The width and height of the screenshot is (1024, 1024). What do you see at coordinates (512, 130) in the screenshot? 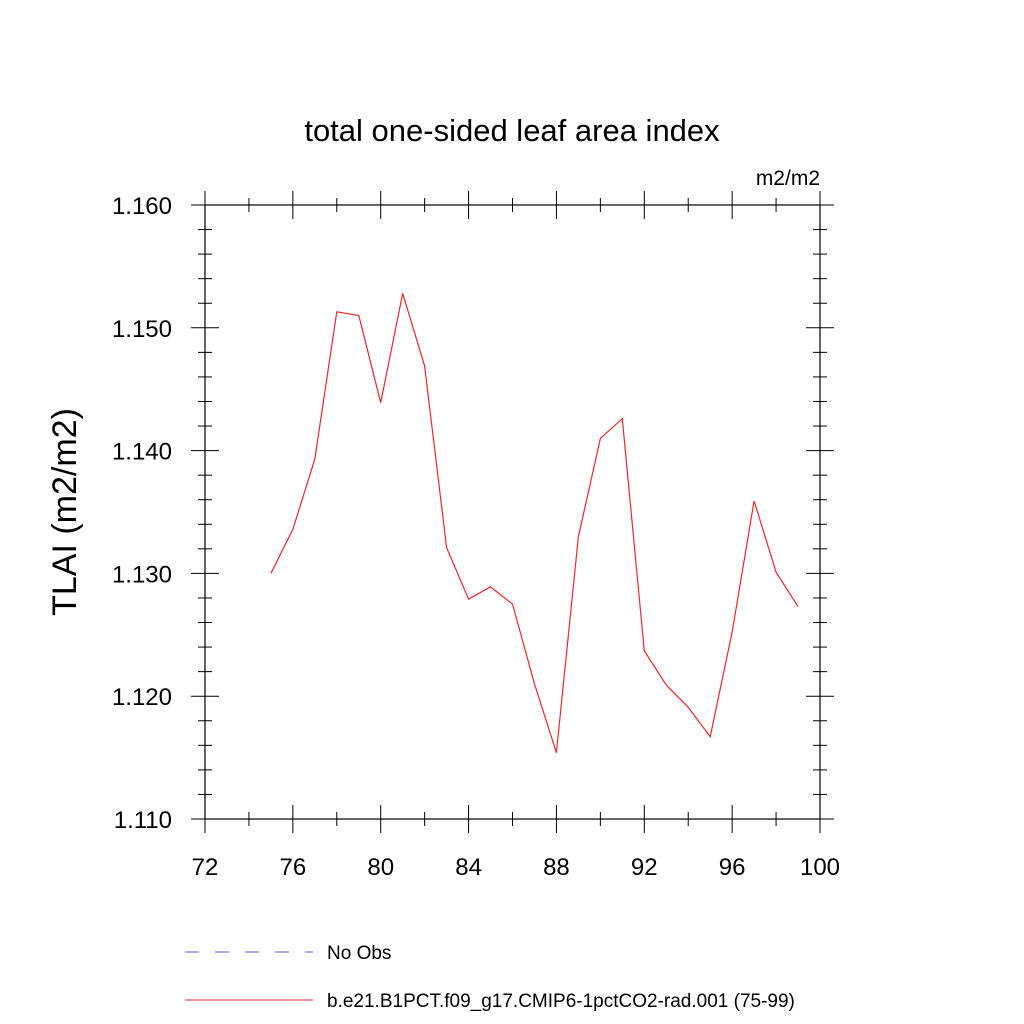
I see `chart-title: total one-sided leaf area index` at bounding box center [512, 130].